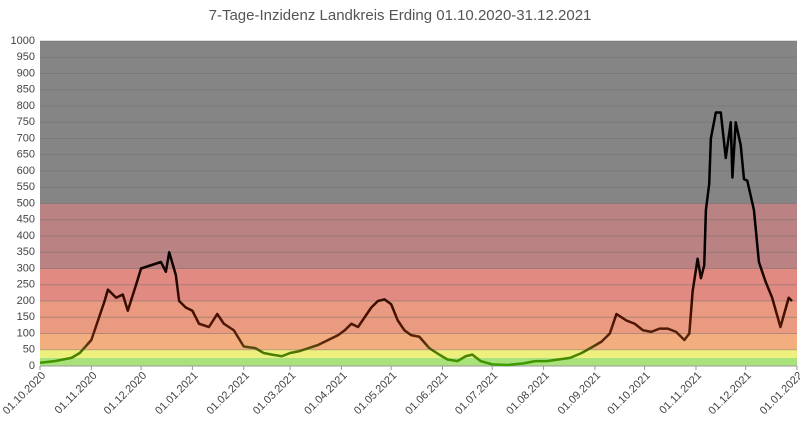  What do you see at coordinates (24, 393) in the screenshot?
I see `x-tick-label: 01.10.2020` at bounding box center [24, 393].